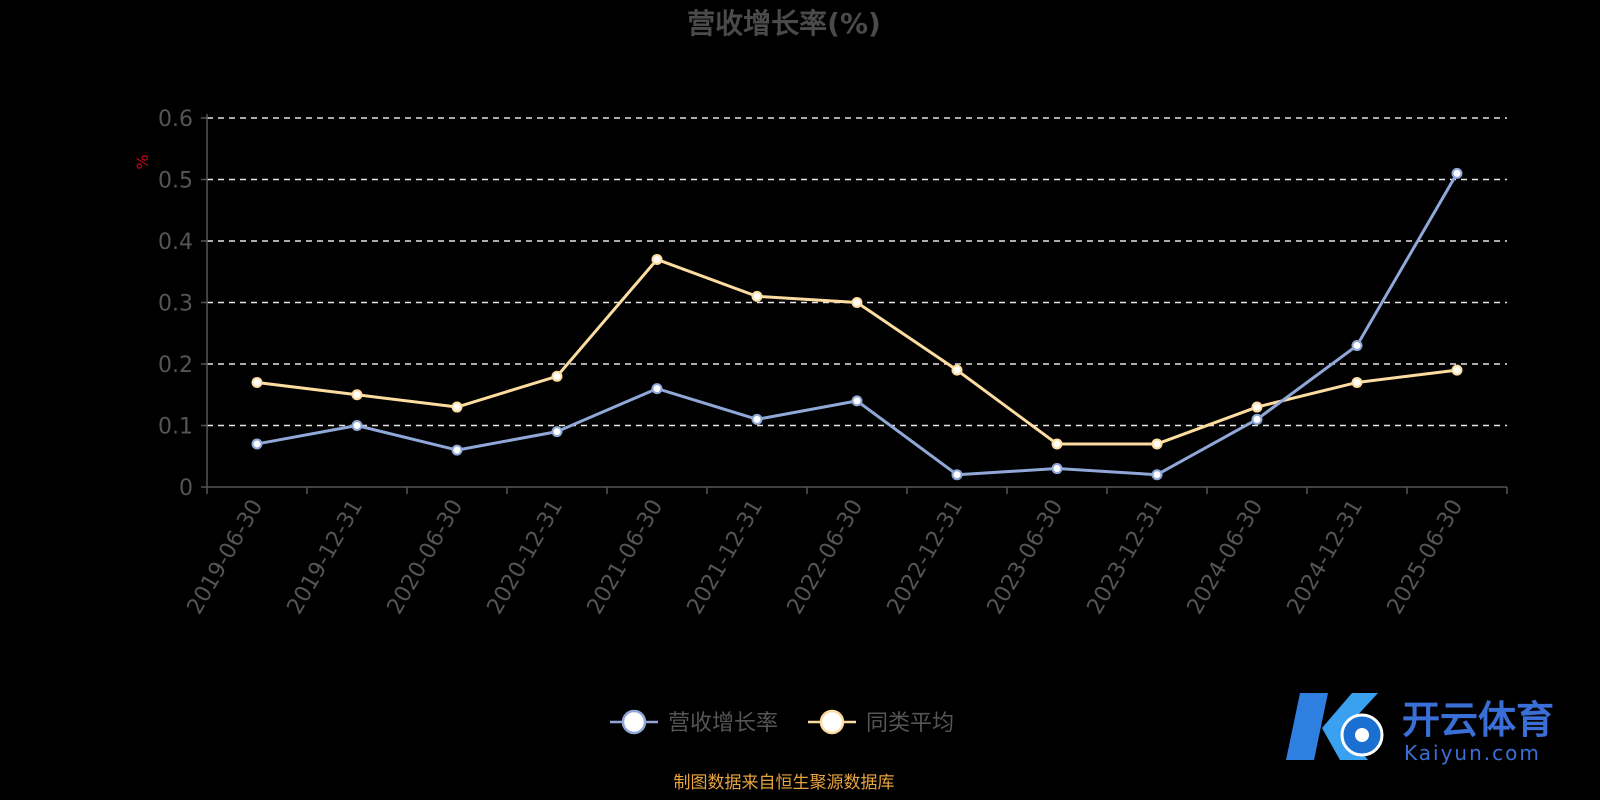  What do you see at coordinates (1478, 720) in the screenshot?
I see `watermark-brand-cn: 开云体育` at bounding box center [1478, 720].